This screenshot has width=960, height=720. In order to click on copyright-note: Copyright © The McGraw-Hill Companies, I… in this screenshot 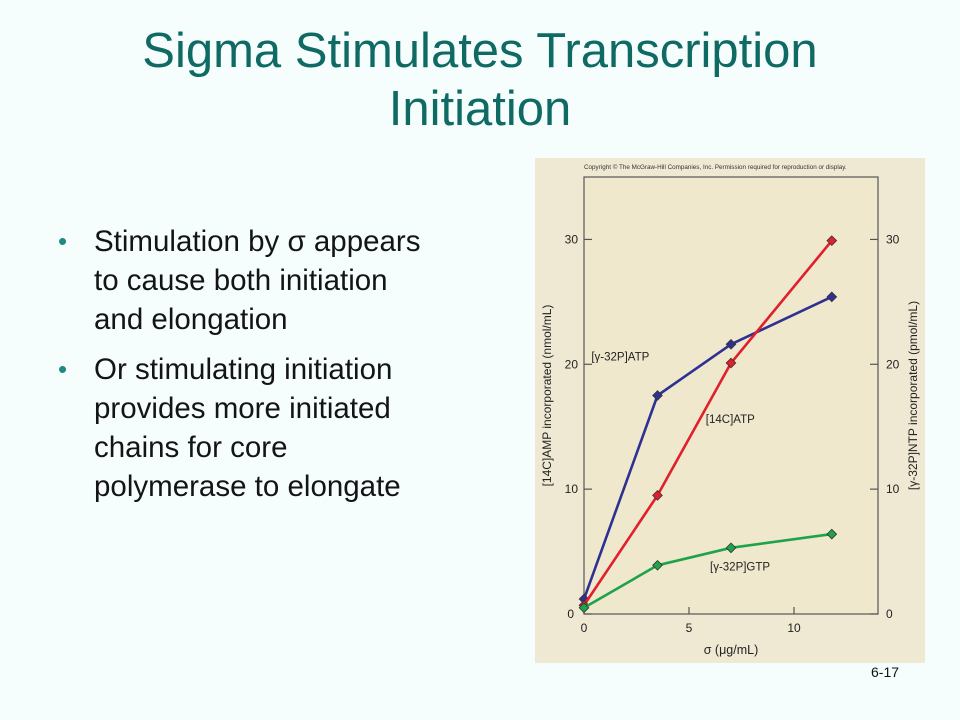, I will do `click(715, 167)`.